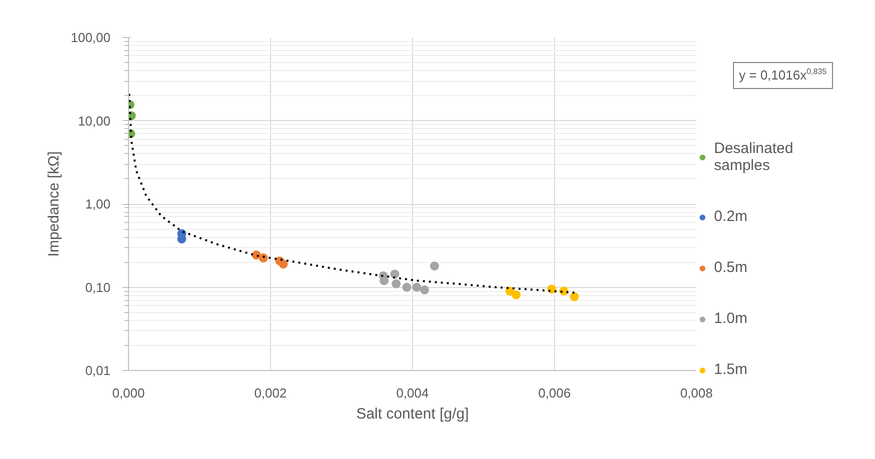  I want to click on y-tick-label: 100,00, so click(90, 37).